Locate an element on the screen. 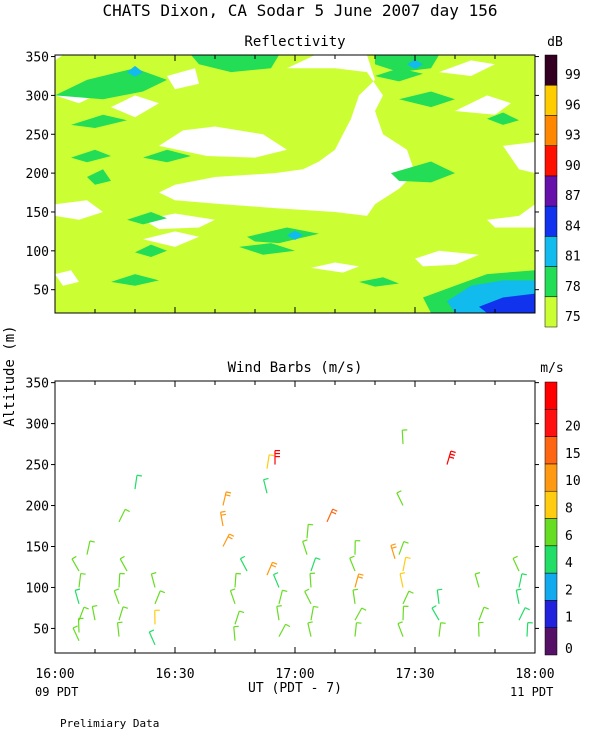 The height and width of the screenshot is (750, 600). reflectivity-y-tick-label: 350 is located at coordinates (37, 58).